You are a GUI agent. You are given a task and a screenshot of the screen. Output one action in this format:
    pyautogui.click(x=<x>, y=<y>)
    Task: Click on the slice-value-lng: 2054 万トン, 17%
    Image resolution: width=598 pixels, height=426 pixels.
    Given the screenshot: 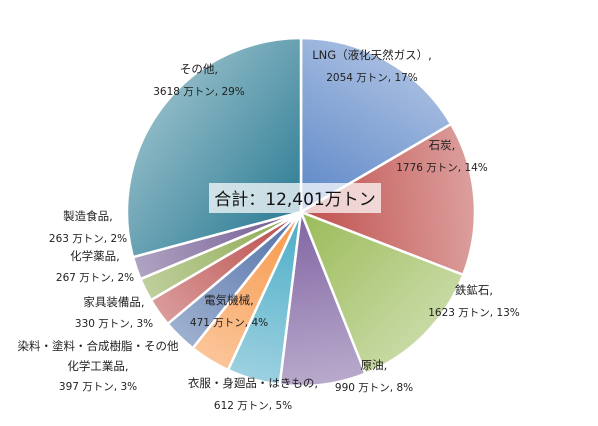 What is the action you would take?
    pyautogui.click(x=372, y=78)
    